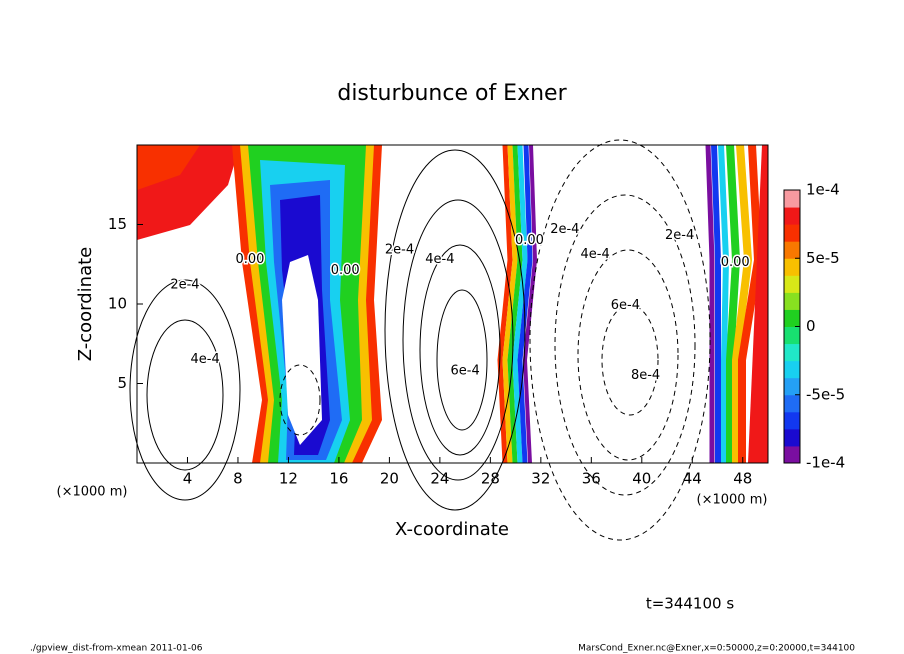 The height and width of the screenshot is (654, 904). Describe the element at coordinates (645, 375) in the screenshot. I see `contour-label: 8e-4` at that location.